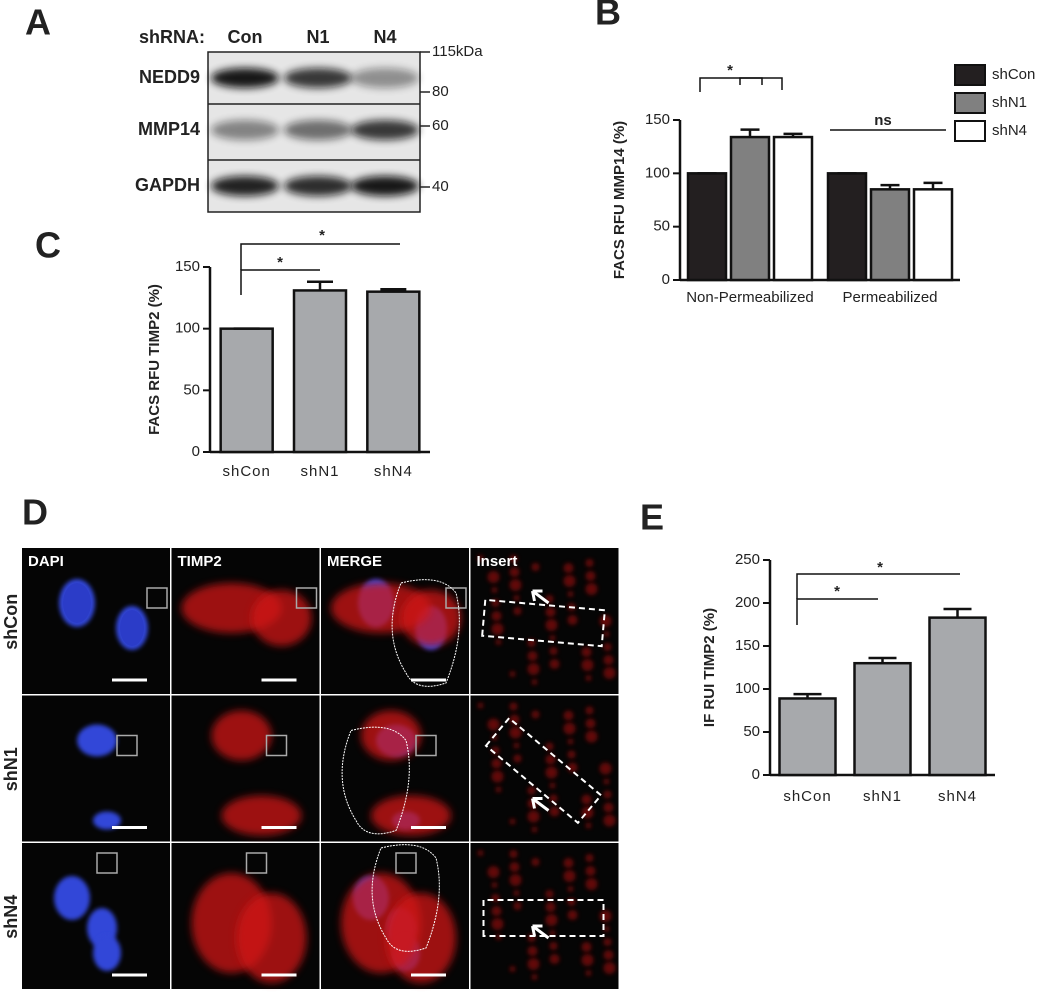 The width and height of the screenshot is (1050, 993). What do you see at coordinates (837, 591) in the screenshot?
I see `significance-label: *` at bounding box center [837, 591].